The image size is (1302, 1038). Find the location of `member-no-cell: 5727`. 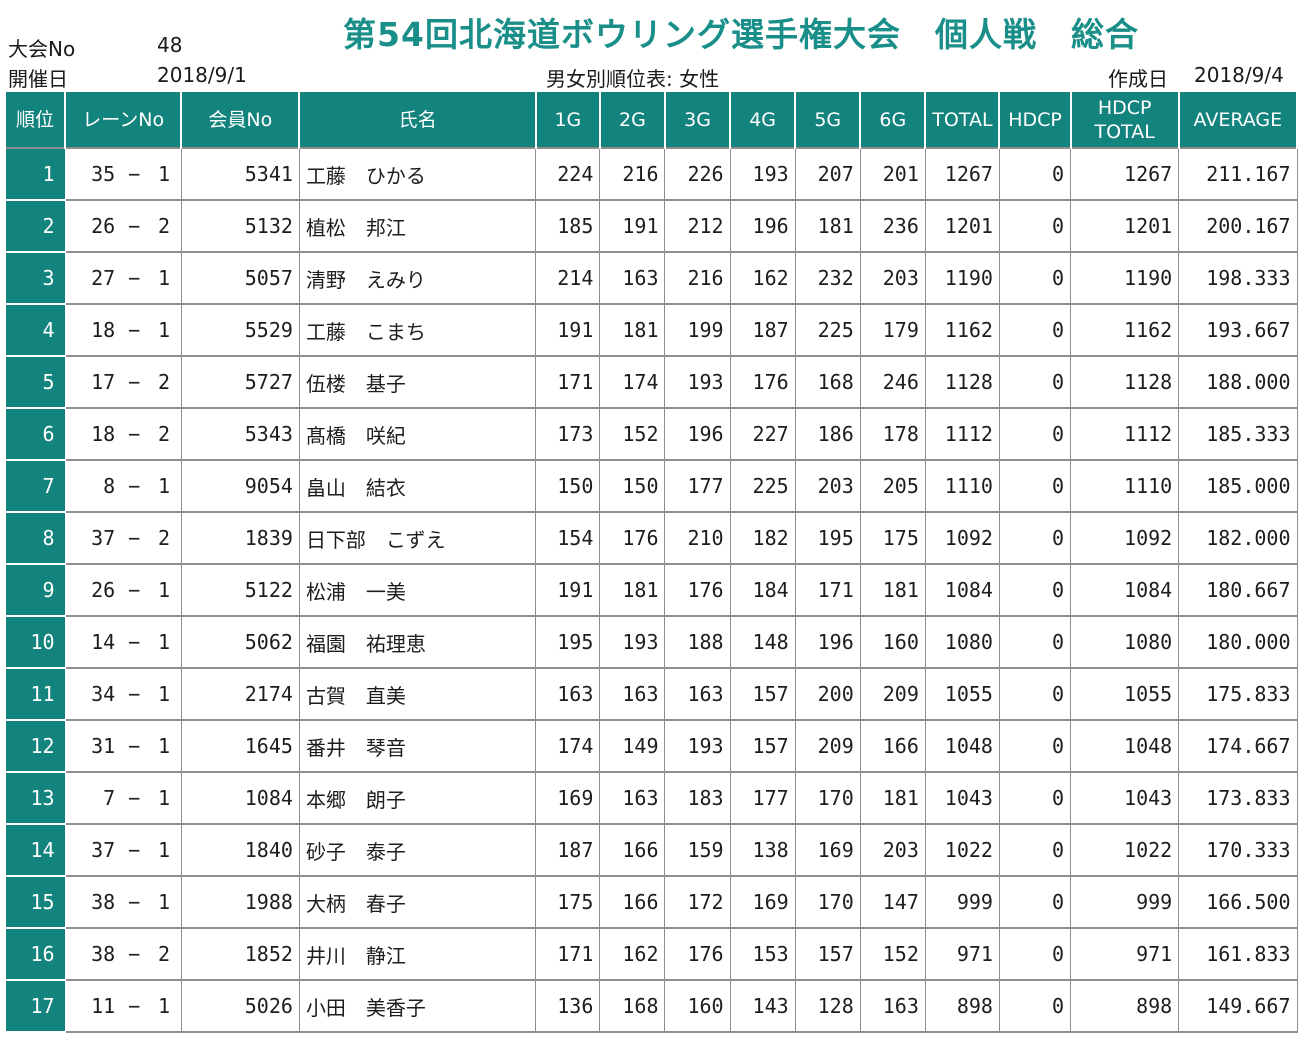

member-no-cell: 5727 is located at coordinates (240, 382).